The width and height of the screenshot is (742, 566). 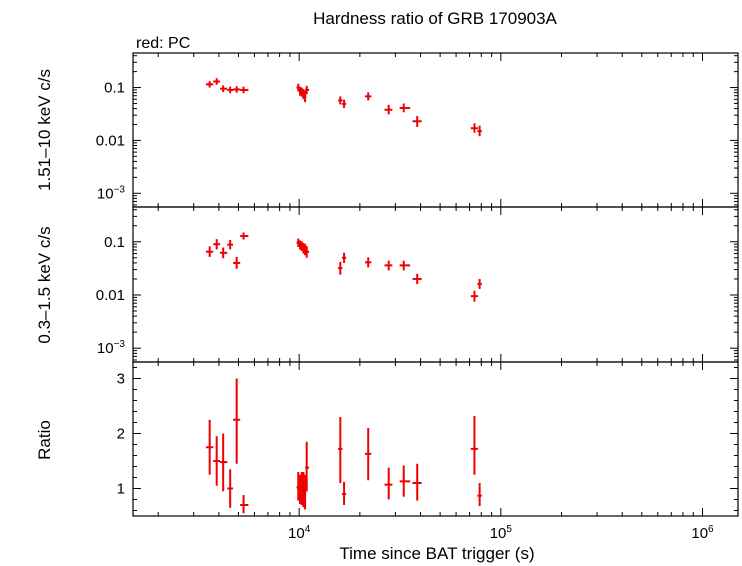 What do you see at coordinates (163, 43) in the screenshot?
I see `chart-subtitle: red: PC` at bounding box center [163, 43].